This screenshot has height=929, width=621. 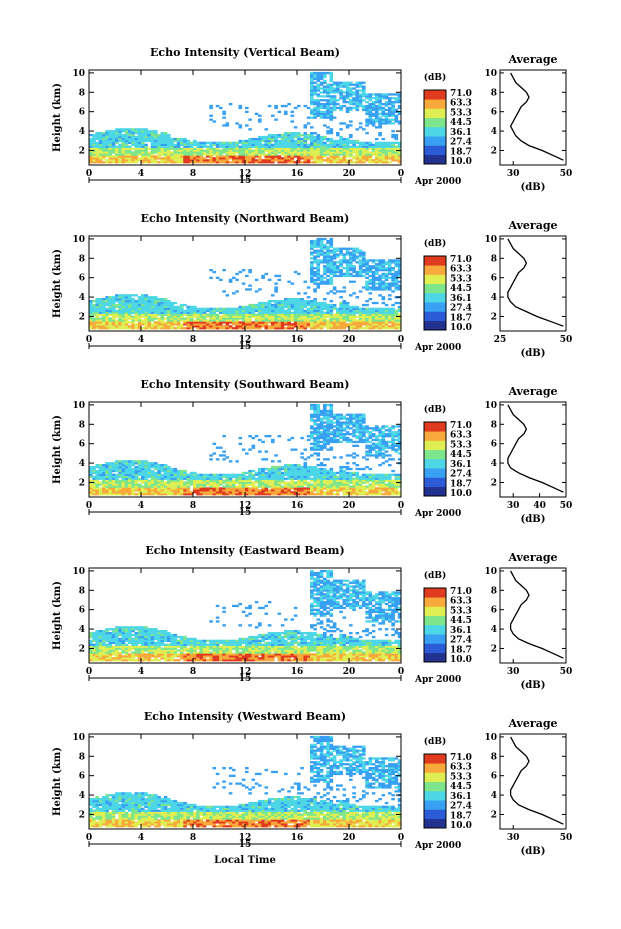 I want to click on y-tick-label: 10, so click(x=78, y=74).